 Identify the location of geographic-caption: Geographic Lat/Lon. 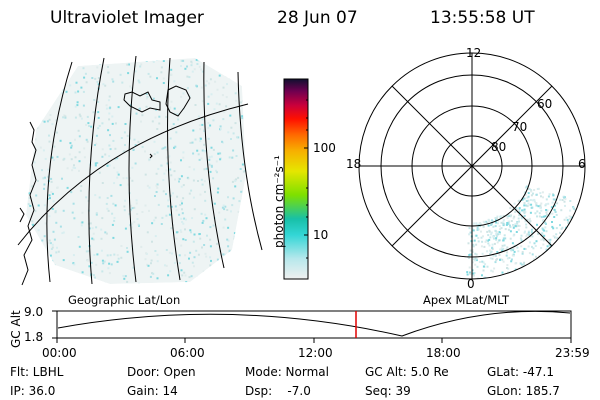
(124, 300).